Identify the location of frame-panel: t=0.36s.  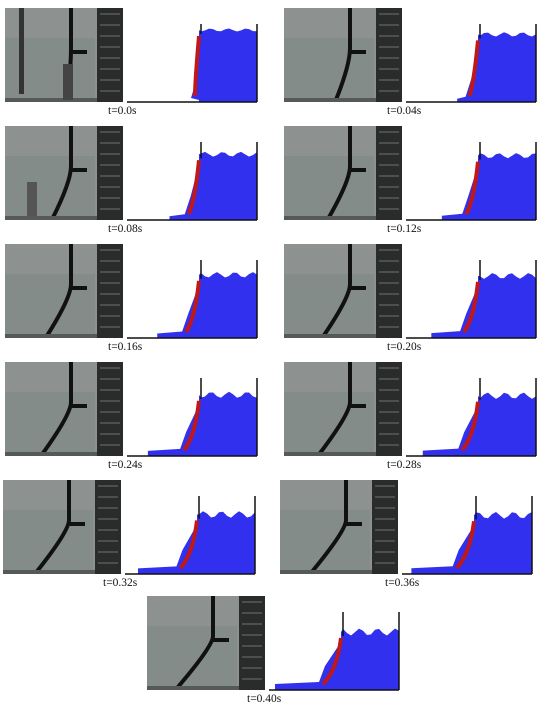
(409, 536).